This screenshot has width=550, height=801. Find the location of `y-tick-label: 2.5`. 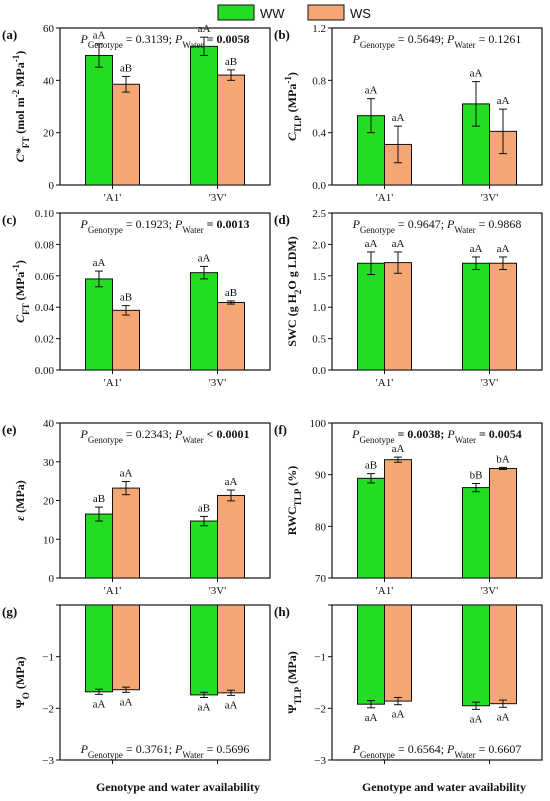

y-tick-label: 2.5 is located at coordinates (319, 214).